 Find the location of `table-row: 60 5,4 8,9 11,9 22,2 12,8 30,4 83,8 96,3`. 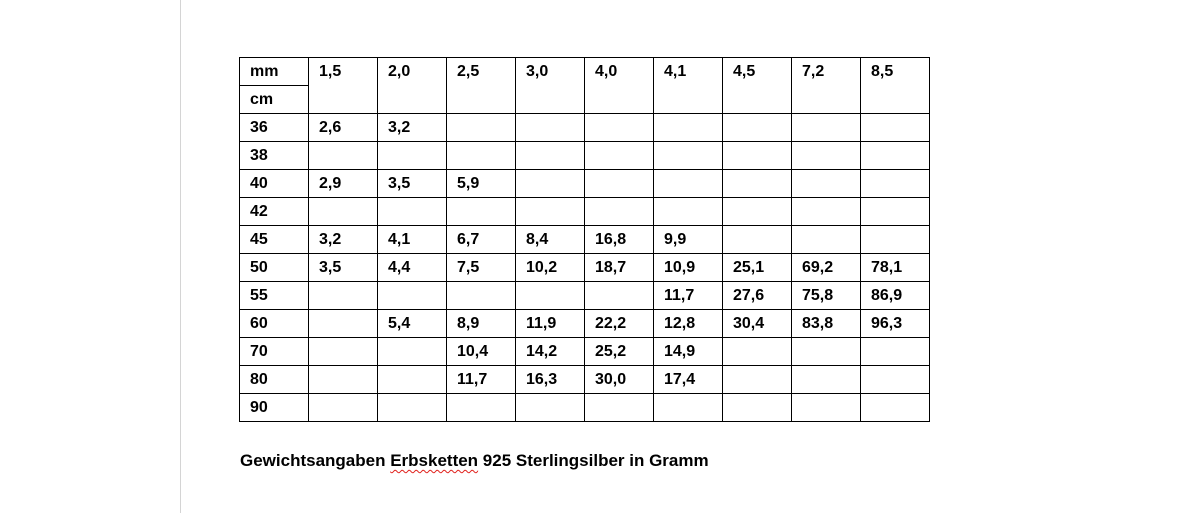

table-row: 60 5,4 8,9 11,9 22,2 12,8 30,4 83,8 96,3 is located at coordinates (584, 323).